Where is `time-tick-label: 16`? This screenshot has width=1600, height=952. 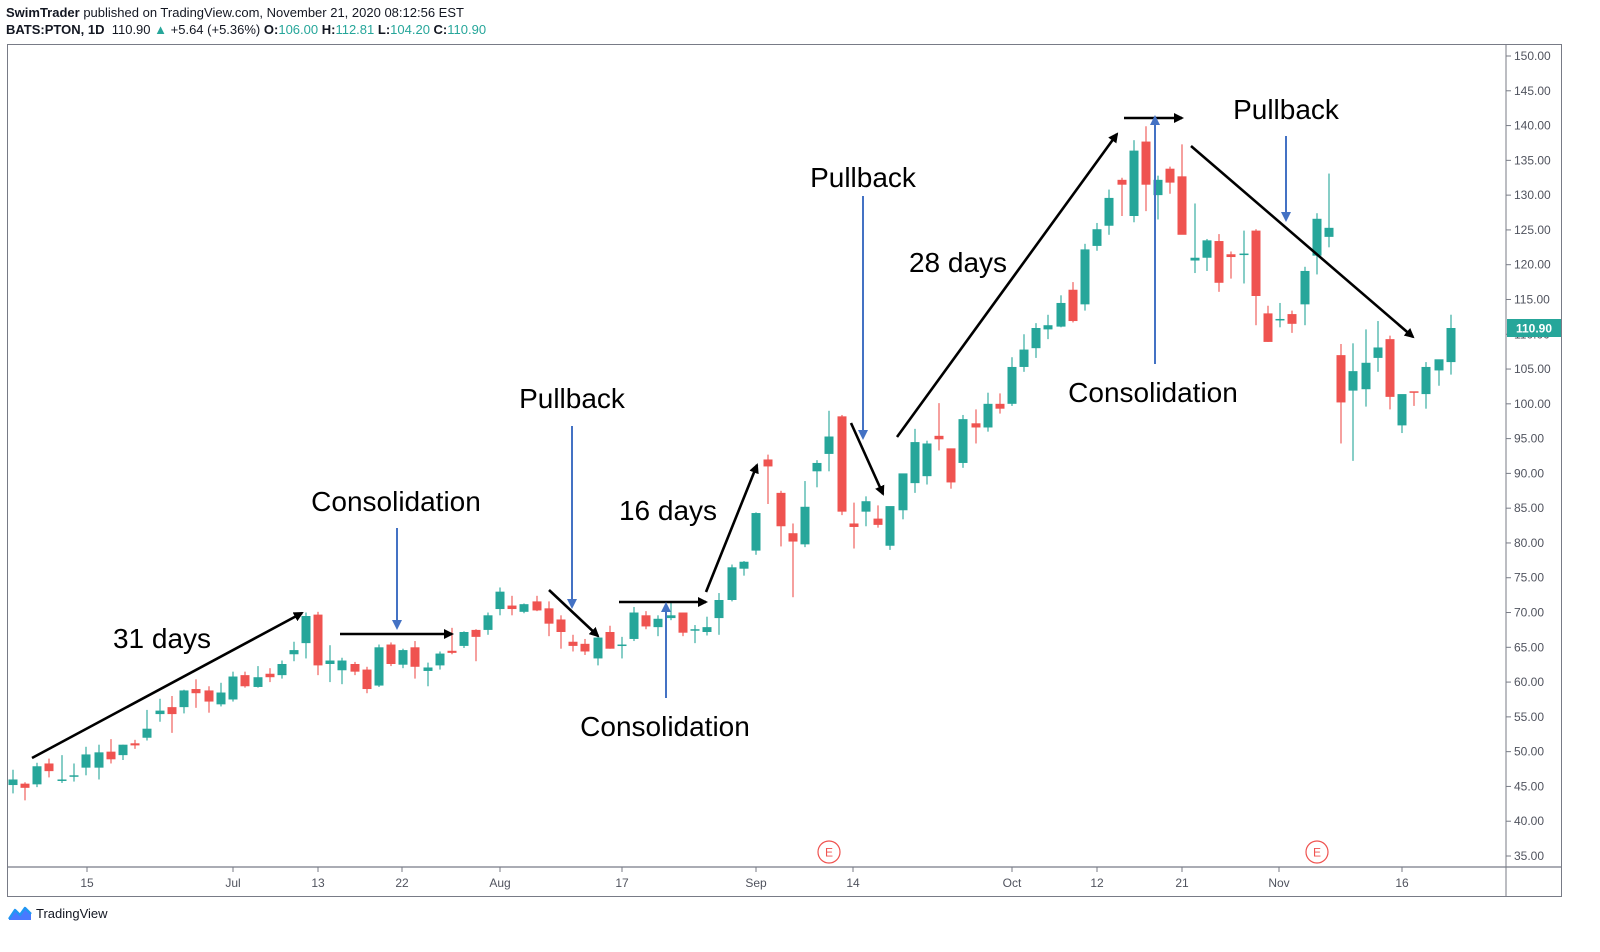
time-tick-label: 16 is located at coordinates (1402, 883).